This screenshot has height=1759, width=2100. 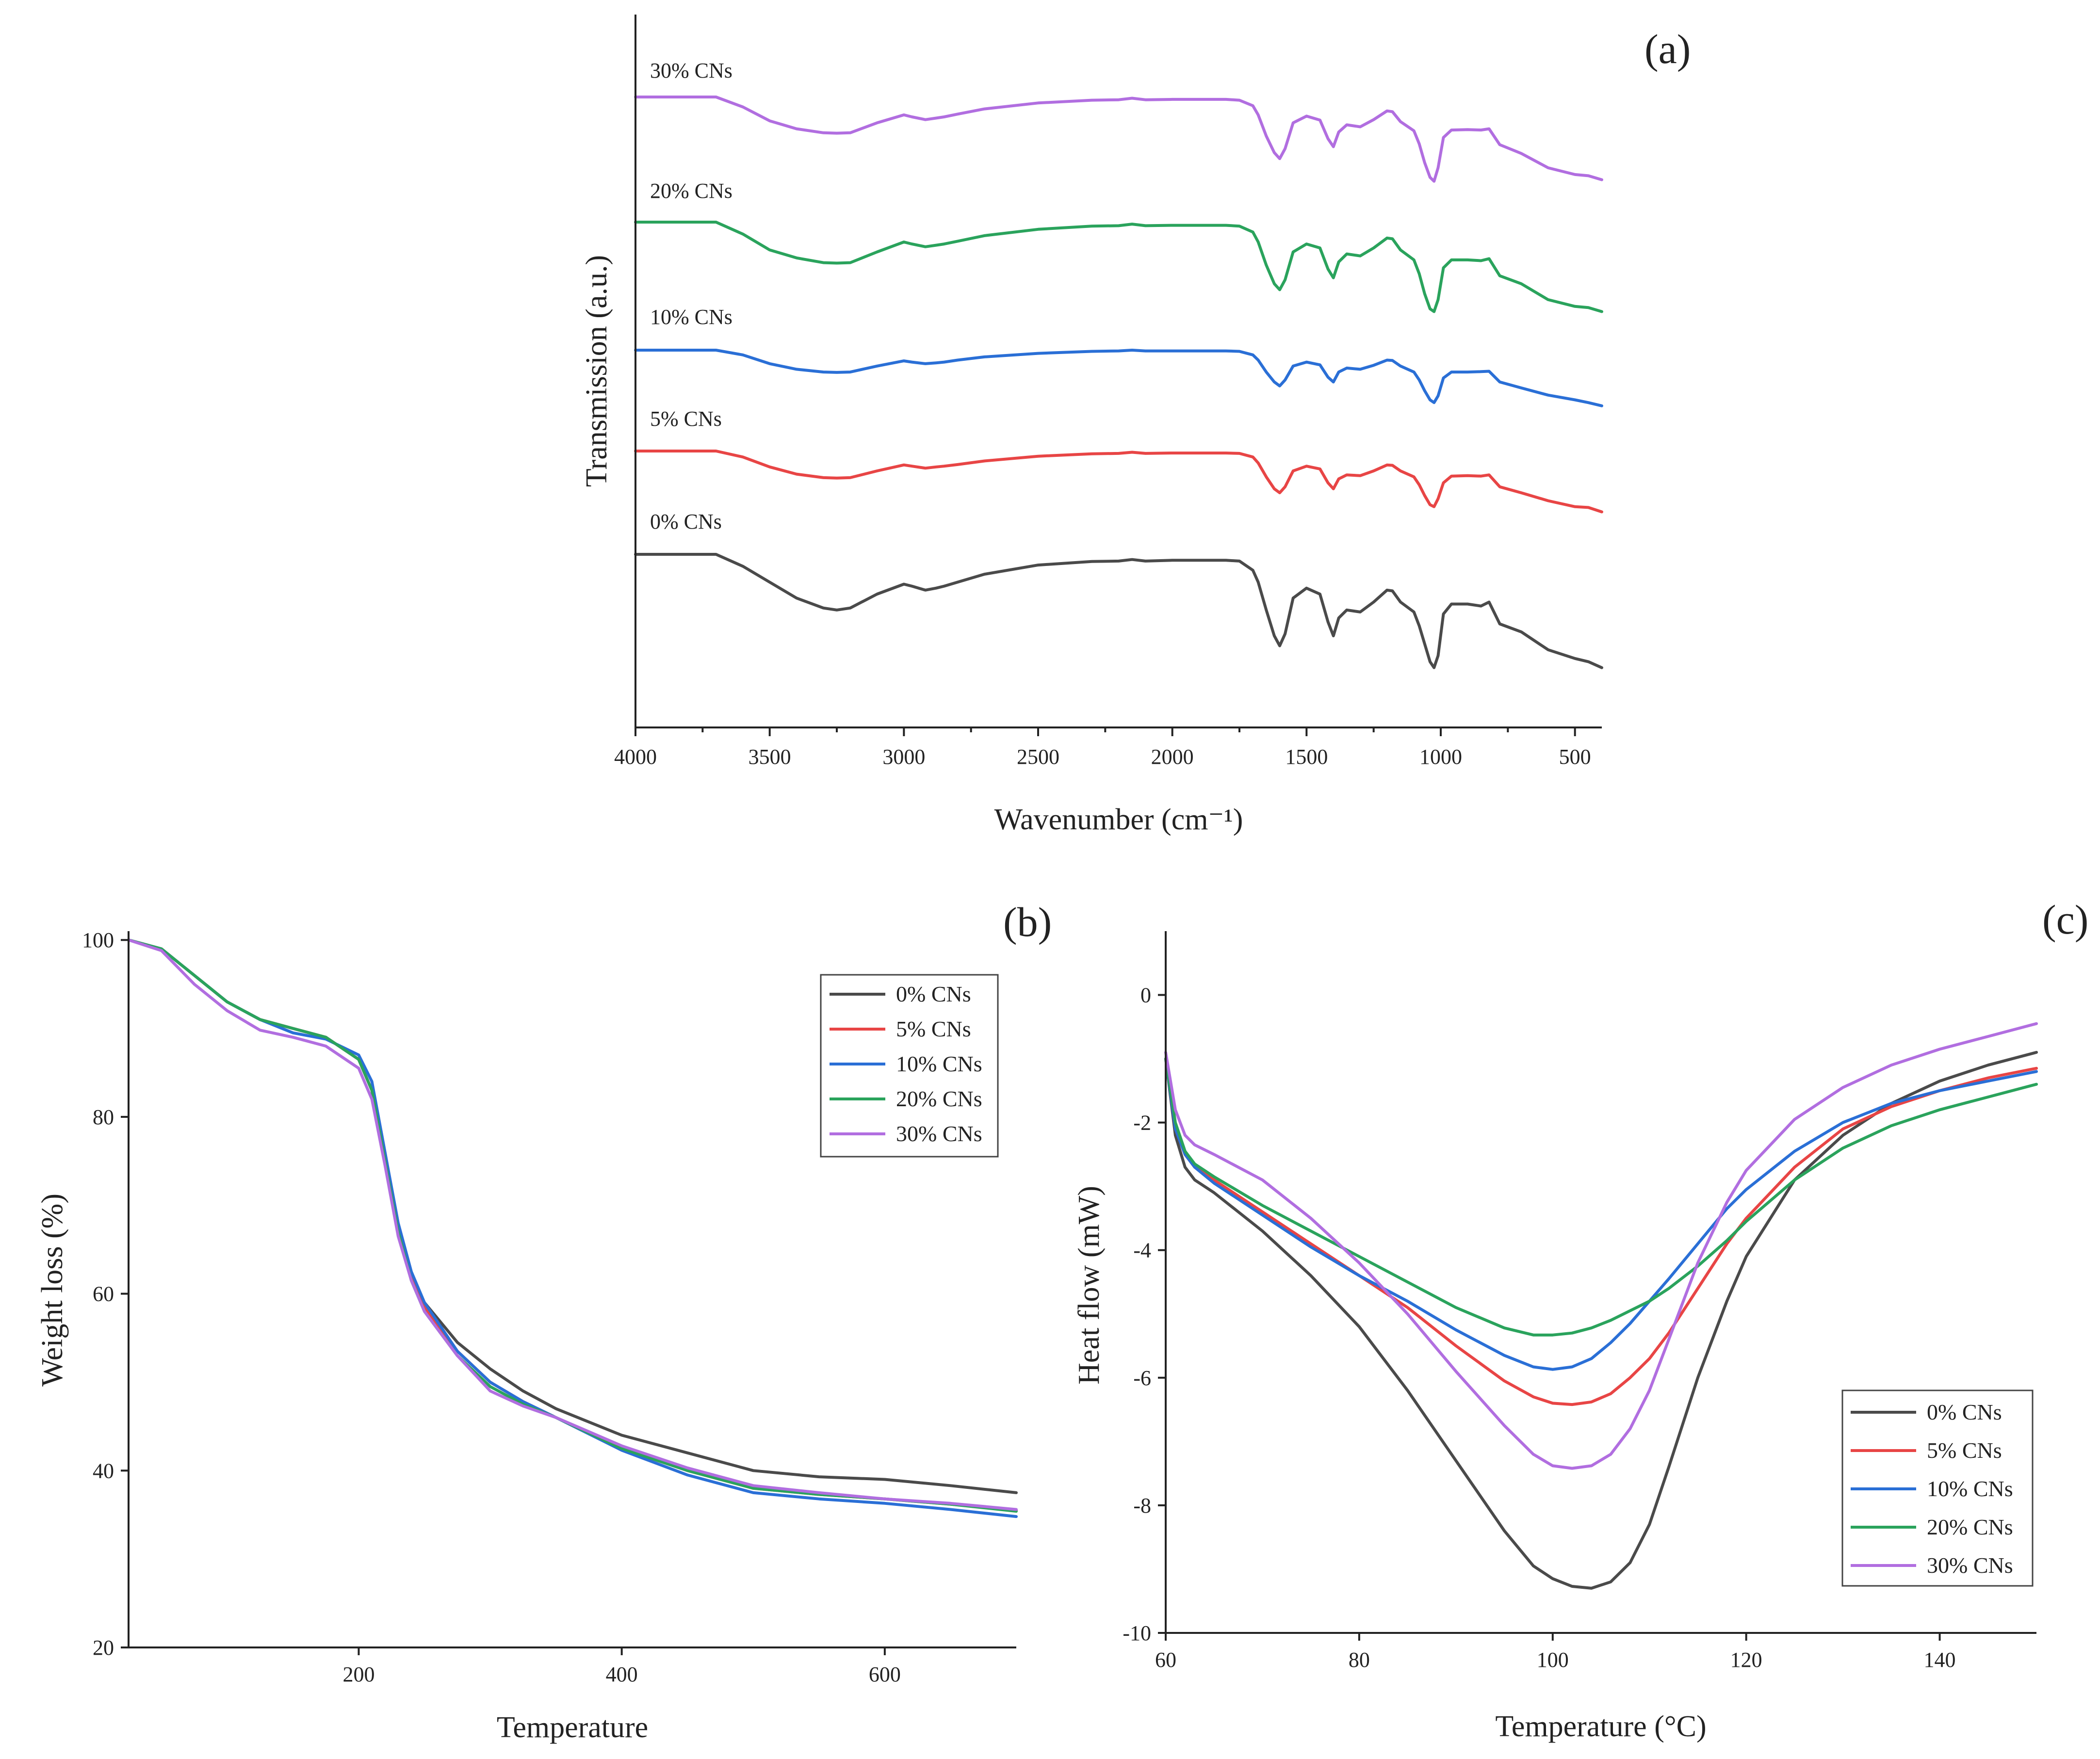 What do you see at coordinates (1964, 1412) in the screenshot?
I see `c-legend-label-0pct-cns: 0% CNs` at bounding box center [1964, 1412].